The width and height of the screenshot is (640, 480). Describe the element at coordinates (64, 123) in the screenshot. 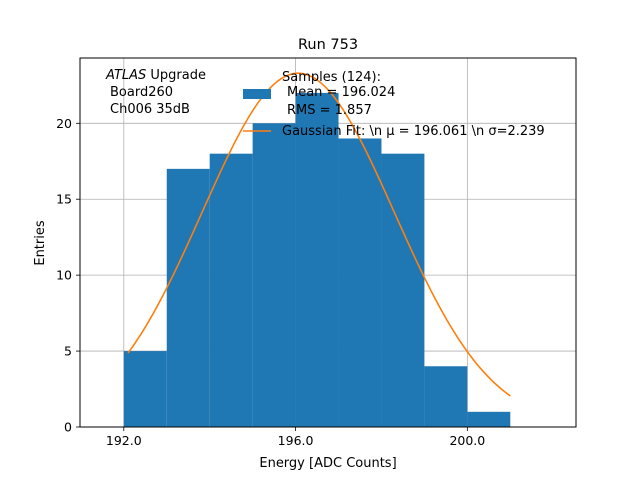

I see `y-tick-label: 20` at that location.